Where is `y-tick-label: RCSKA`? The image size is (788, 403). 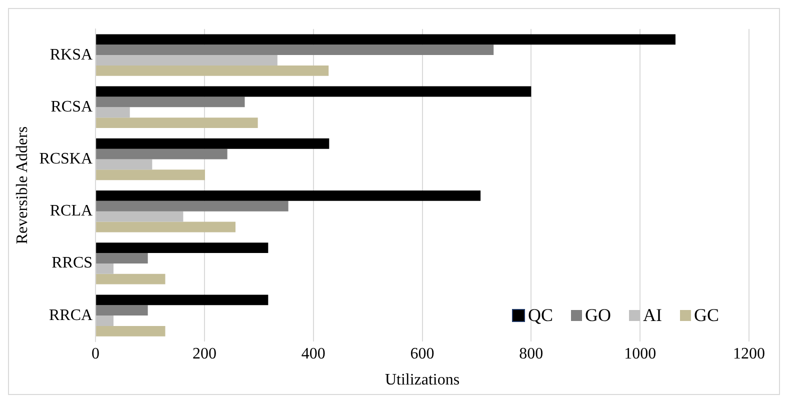
y-tick-label: RCSKA is located at coordinates (66, 159).